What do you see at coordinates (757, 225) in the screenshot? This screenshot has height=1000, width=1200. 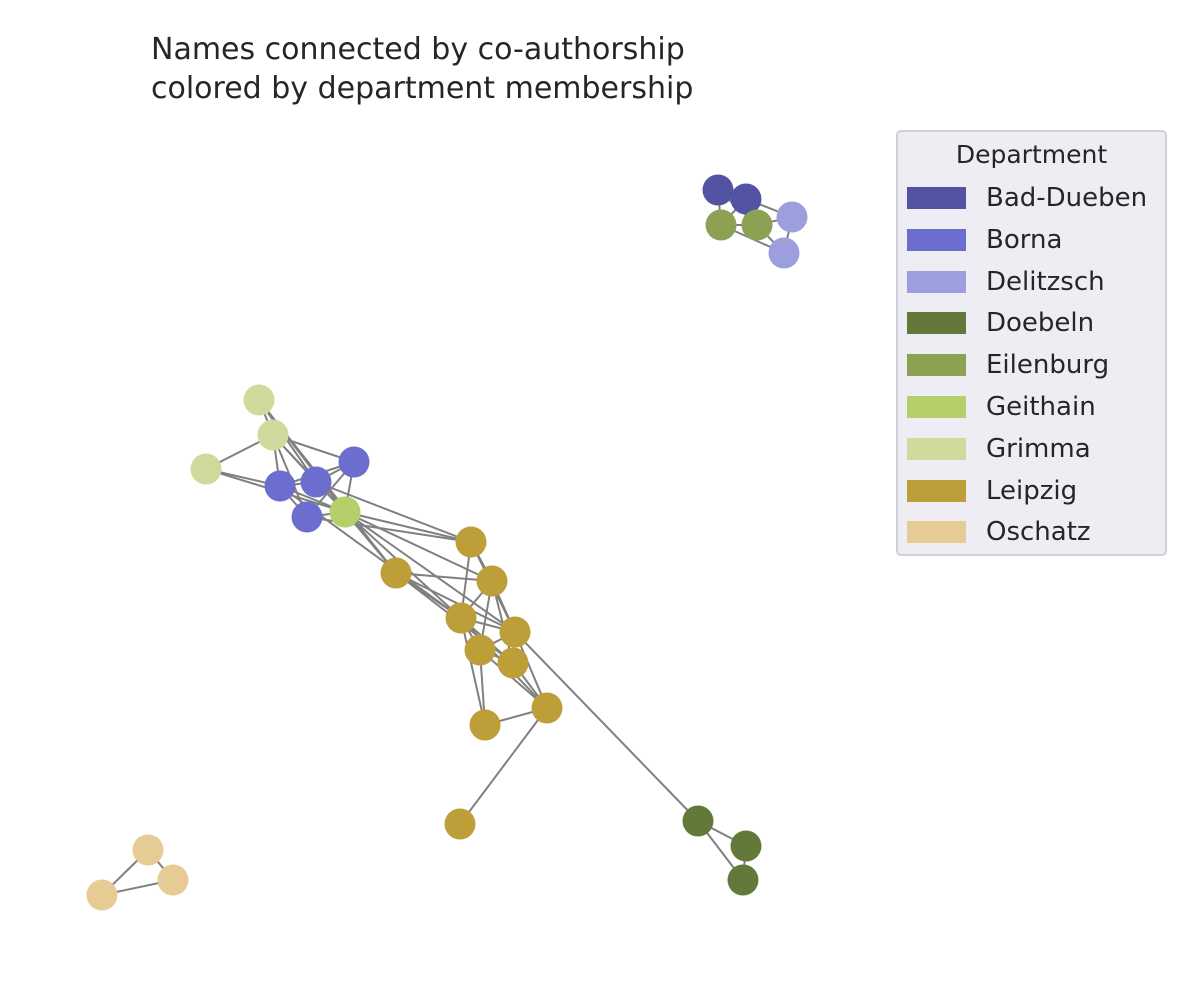 I see `node-ei2` at bounding box center [757, 225].